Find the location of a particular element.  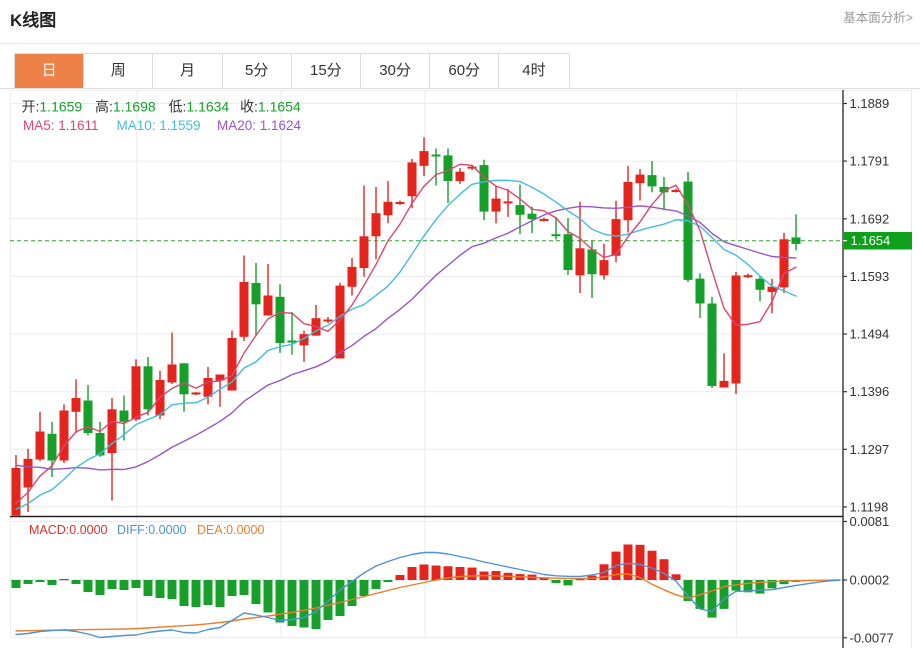

svg-text: 1.1889 is located at coordinates (870, 103).